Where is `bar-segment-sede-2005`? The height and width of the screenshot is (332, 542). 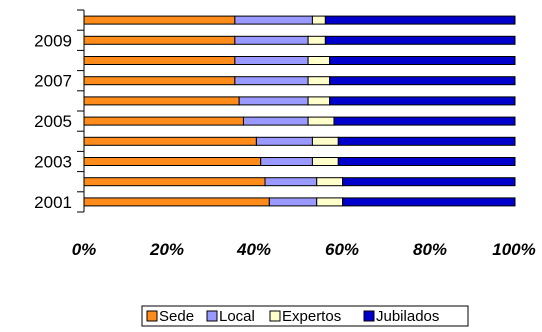 bar-segment-sede-2005 is located at coordinates (163, 121).